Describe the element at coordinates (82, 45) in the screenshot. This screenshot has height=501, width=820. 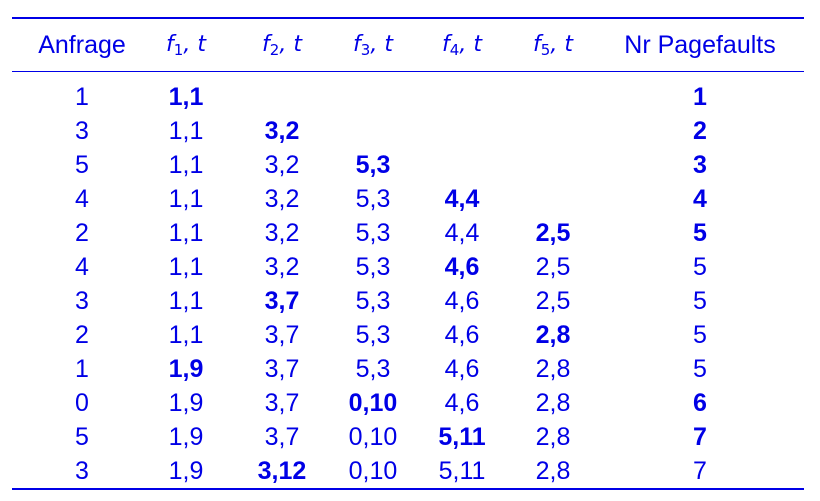
I see `header-anfrage: Anfrage` at that location.